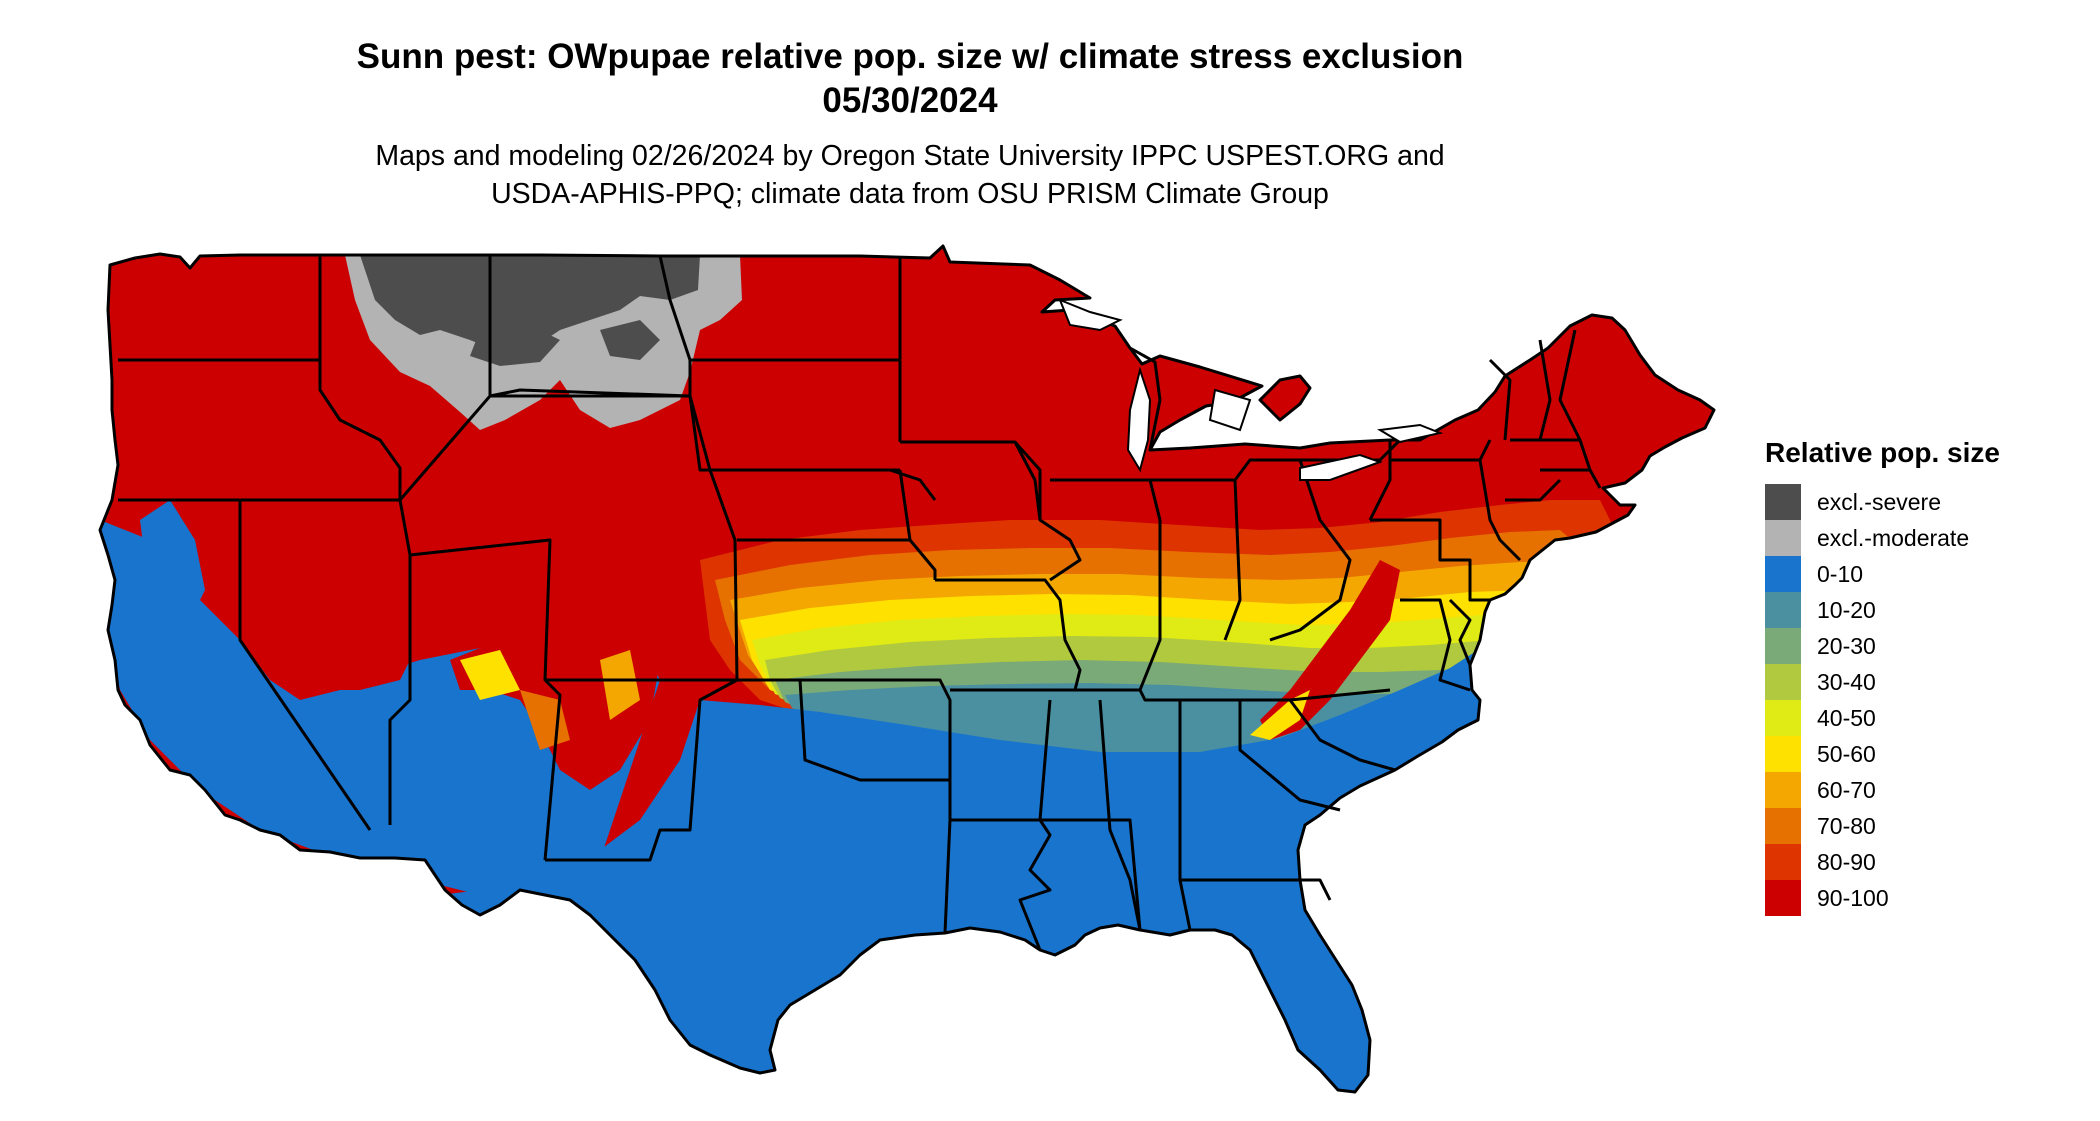 This screenshot has height=1121, width=2100. I want to click on legend-label: excl.-moderate, so click(1893, 538).